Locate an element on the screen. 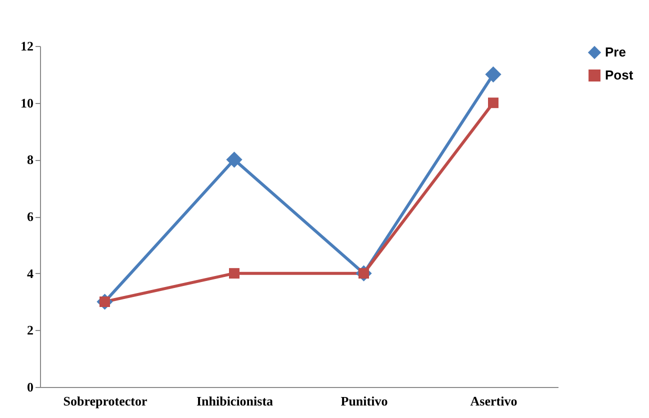  y-tick-label: 8 is located at coordinates (30, 160).